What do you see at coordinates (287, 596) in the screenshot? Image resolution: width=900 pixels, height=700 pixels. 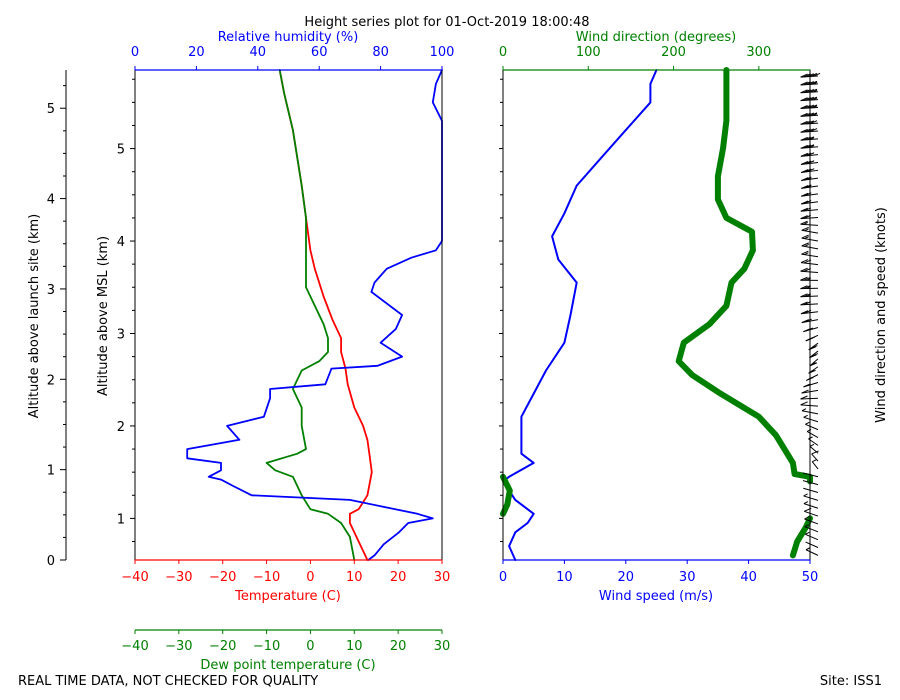 I see `thermo-bottom-axis-label: Temperature (C)` at bounding box center [287, 596].